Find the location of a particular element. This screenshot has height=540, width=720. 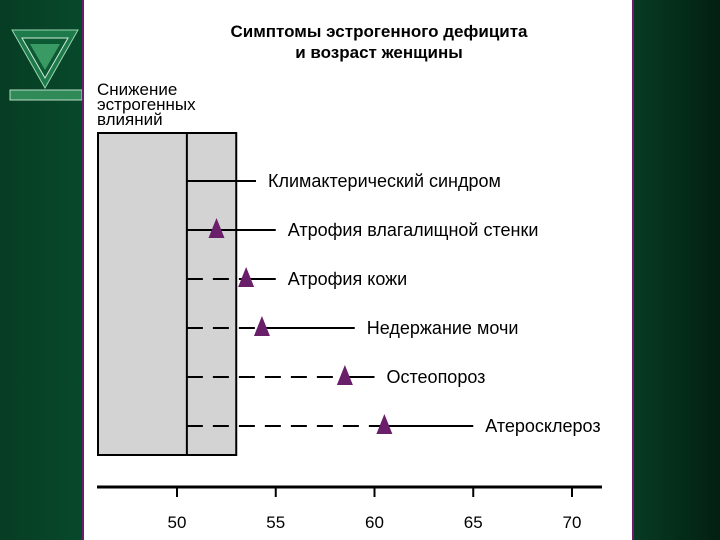

corner-ornament-icon is located at coordinates (46, 65).